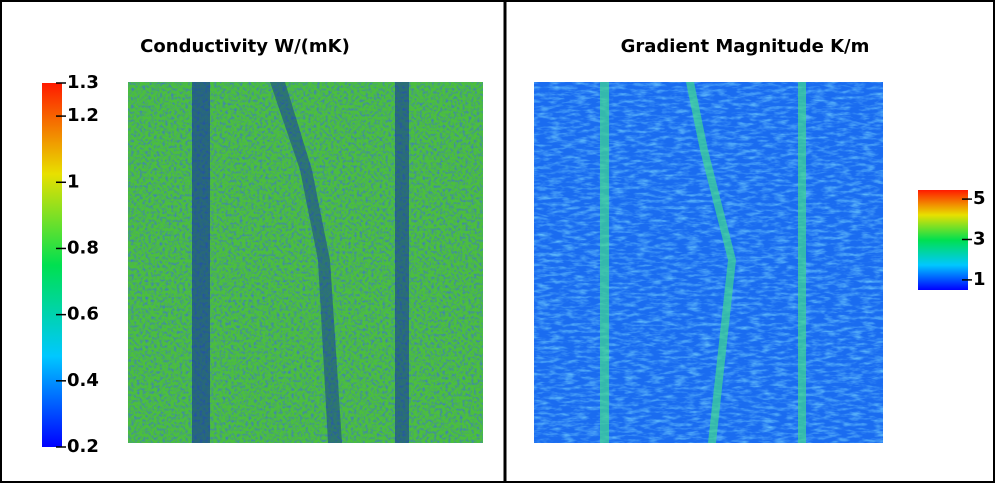 This screenshot has height=487, width=995. What do you see at coordinates (83, 314) in the screenshot?
I see `tick-label: 0.6` at bounding box center [83, 314].